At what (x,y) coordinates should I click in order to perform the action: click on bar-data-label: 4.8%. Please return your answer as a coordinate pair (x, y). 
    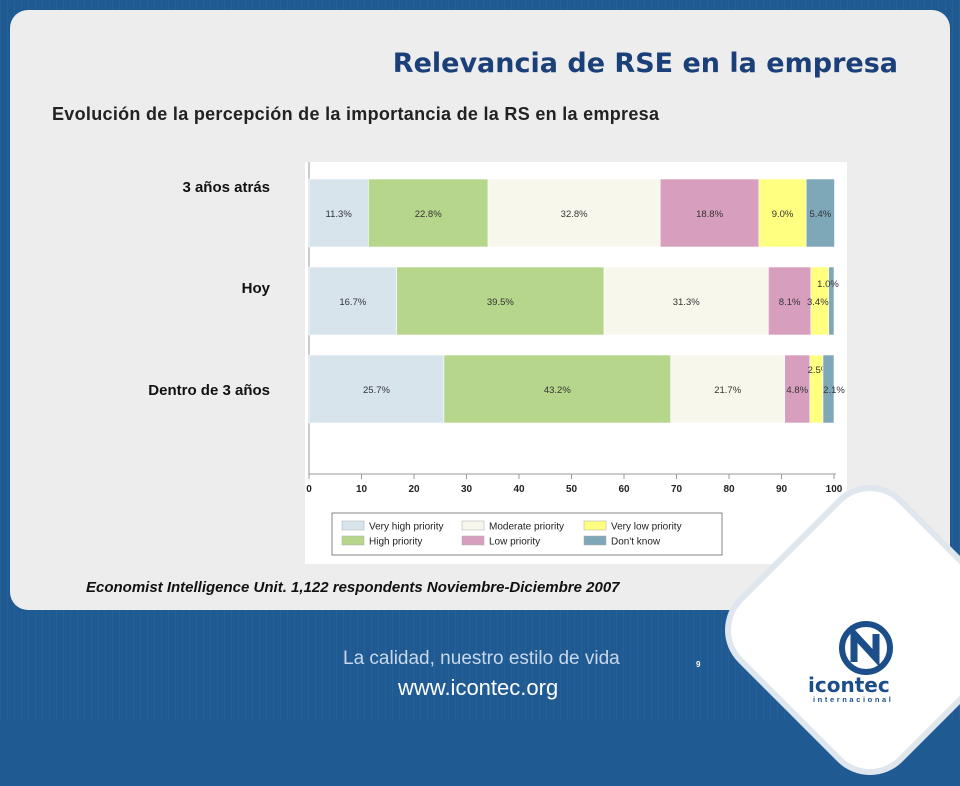
    Looking at the image, I should click on (797, 390).